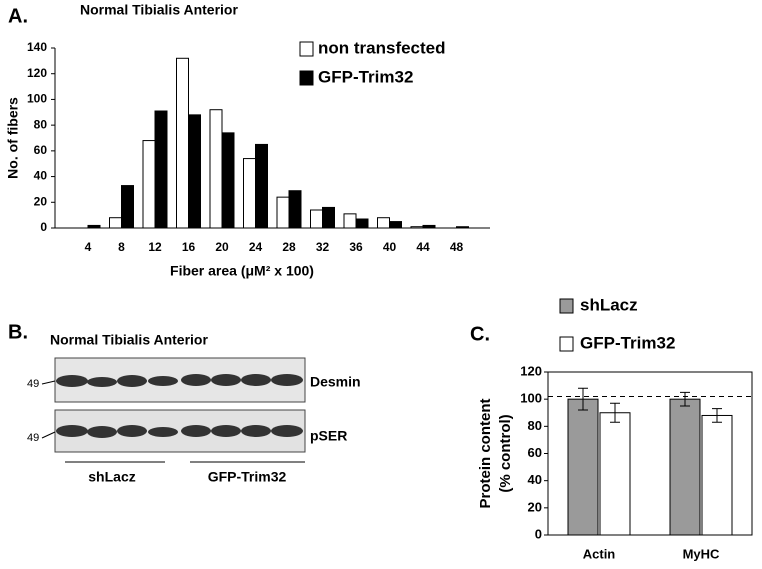  I want to click on x-tick-label: 48, so click(457, 247).